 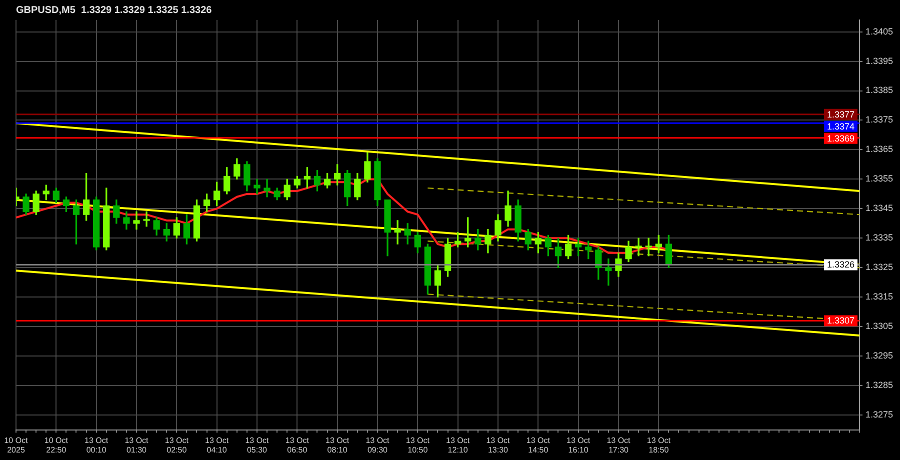 I want to click on x-tick-label: 10 Oct 2025, so click(x=16, y=445).